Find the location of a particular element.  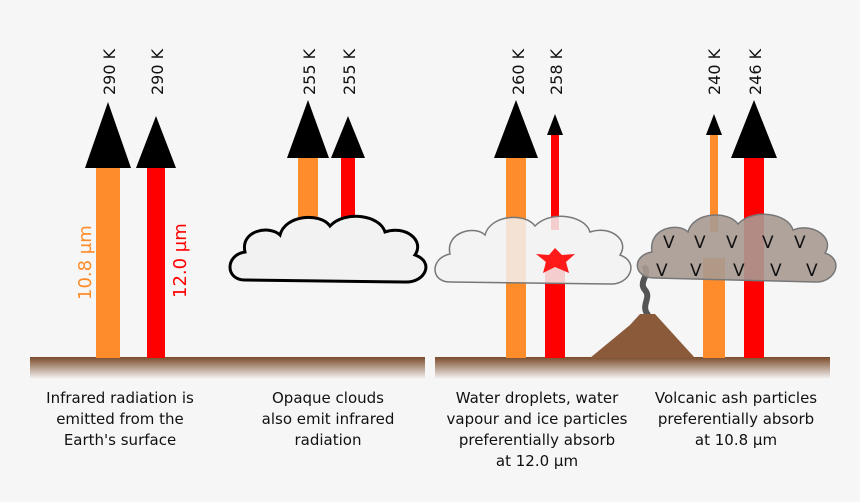

caption-line: emitted from the is located at coordinates (120, 419).